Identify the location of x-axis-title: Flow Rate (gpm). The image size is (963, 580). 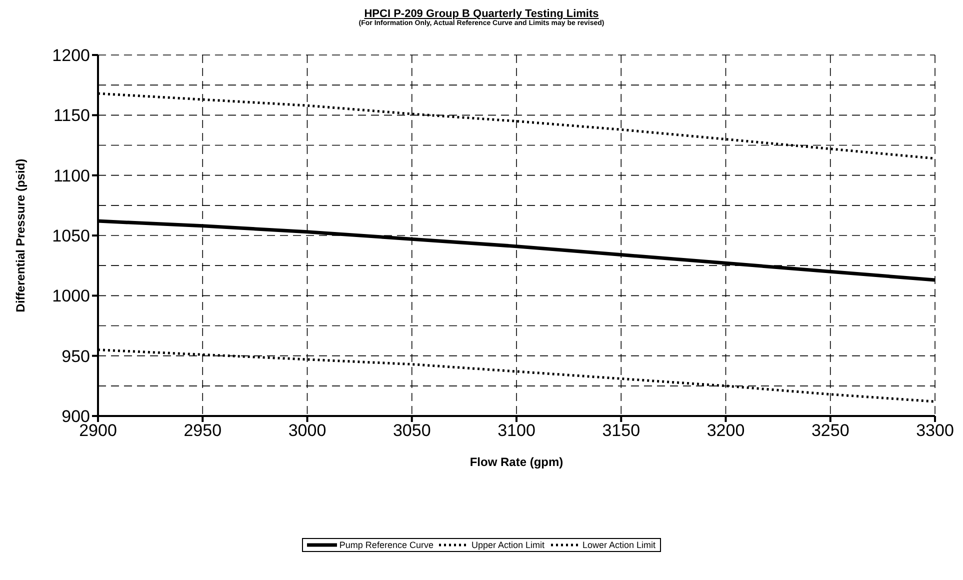
(517, 462).